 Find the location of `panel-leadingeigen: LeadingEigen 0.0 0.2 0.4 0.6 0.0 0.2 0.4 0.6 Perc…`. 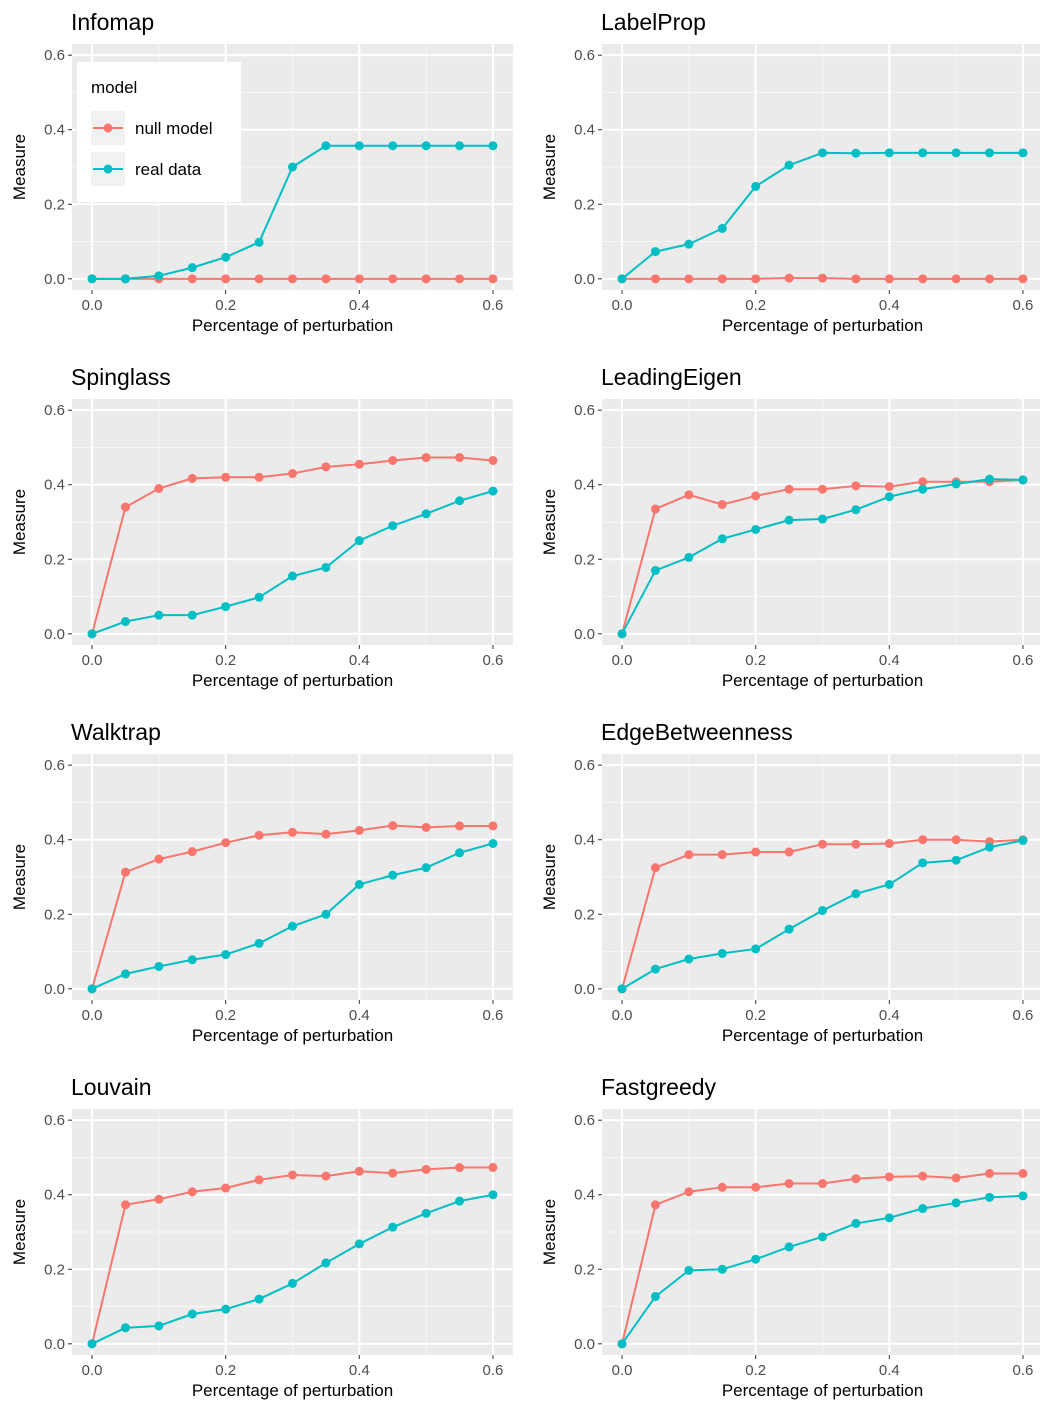

panel-leadingeigen: LeadingEigen 0.0 0.2 0.4 0.6 0.0 0.2 0.4 0.6 Perc… is located at coordinates (790, 527).